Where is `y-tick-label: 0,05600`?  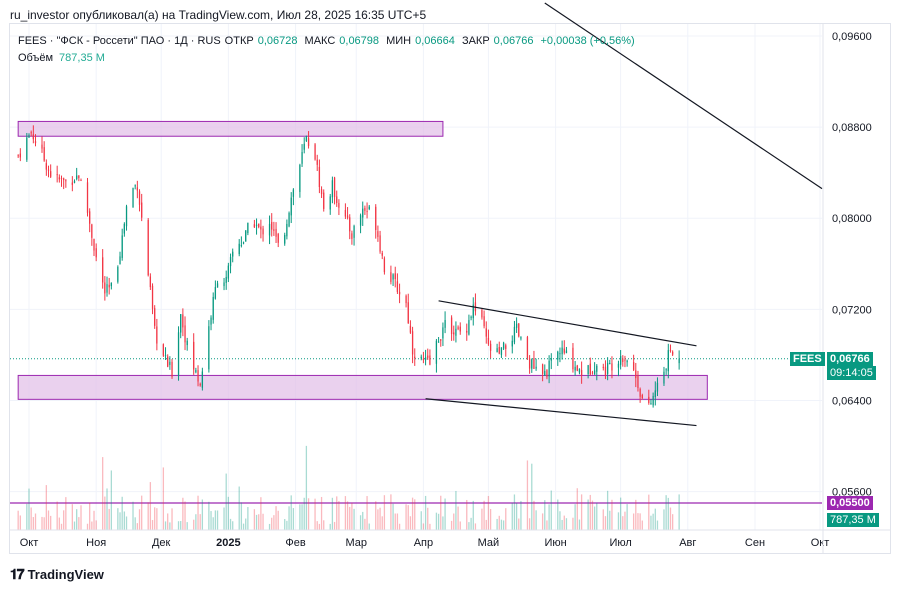
y-tick-label: 0,05600 is located at coordinates (852, 493).